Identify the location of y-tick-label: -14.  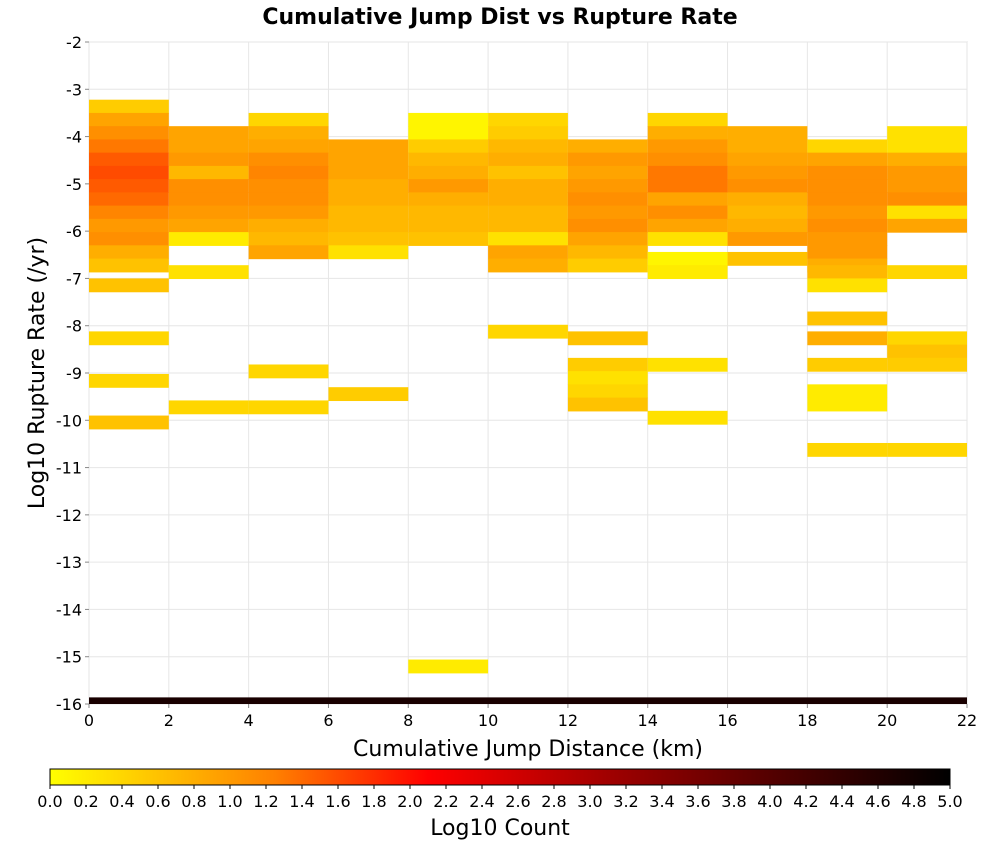
(69, 609).